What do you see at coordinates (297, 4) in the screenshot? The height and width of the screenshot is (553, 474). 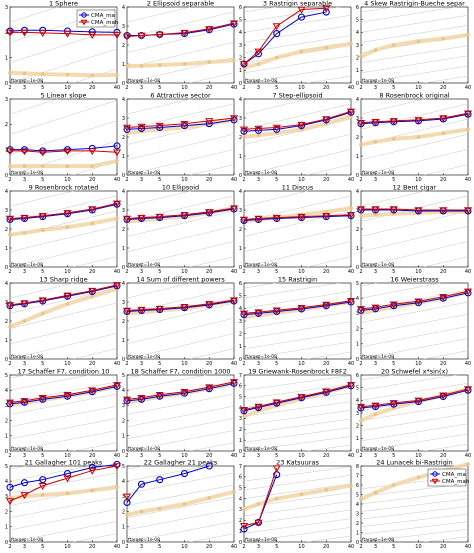 I see `subplot-title: 3 Rastrigin separable` at bounding box center [297, 4].